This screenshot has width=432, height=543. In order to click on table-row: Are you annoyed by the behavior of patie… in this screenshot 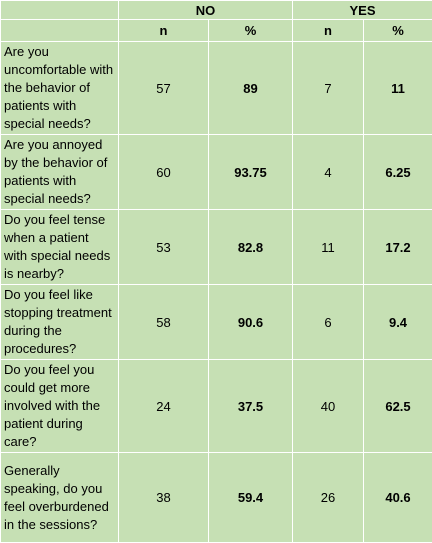, I will do `click(216, 172)`.